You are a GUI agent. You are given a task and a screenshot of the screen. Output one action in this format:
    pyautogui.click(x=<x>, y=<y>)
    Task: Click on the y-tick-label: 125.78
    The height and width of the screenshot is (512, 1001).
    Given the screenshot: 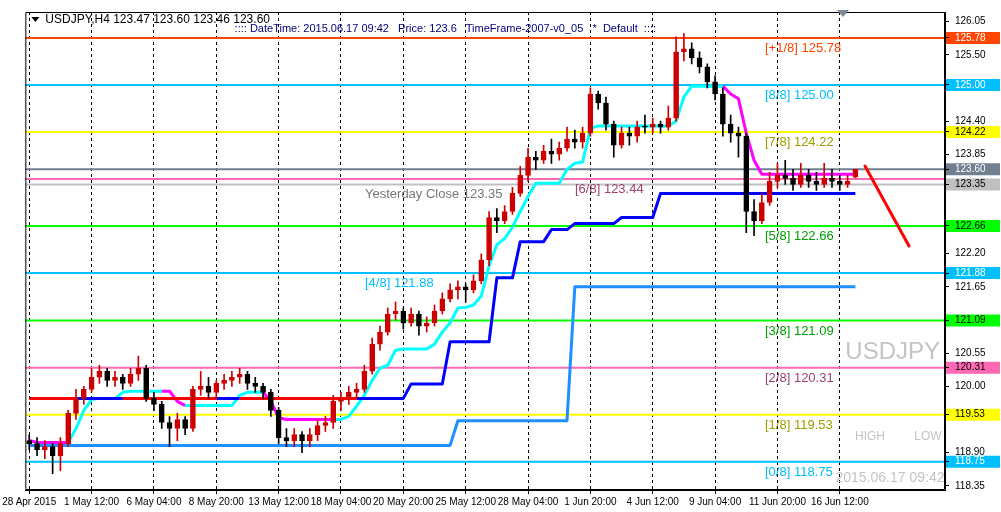 What is the action you would take?
    pyautogui.click(x=971, y=37)
    